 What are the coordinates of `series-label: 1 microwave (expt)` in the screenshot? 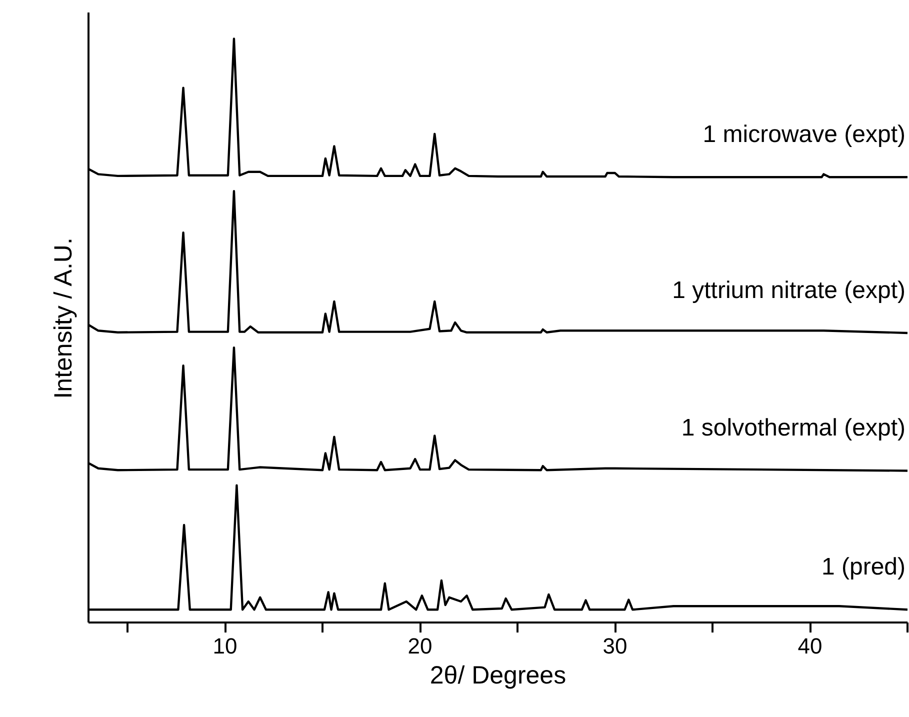 It's located at (804, 134).